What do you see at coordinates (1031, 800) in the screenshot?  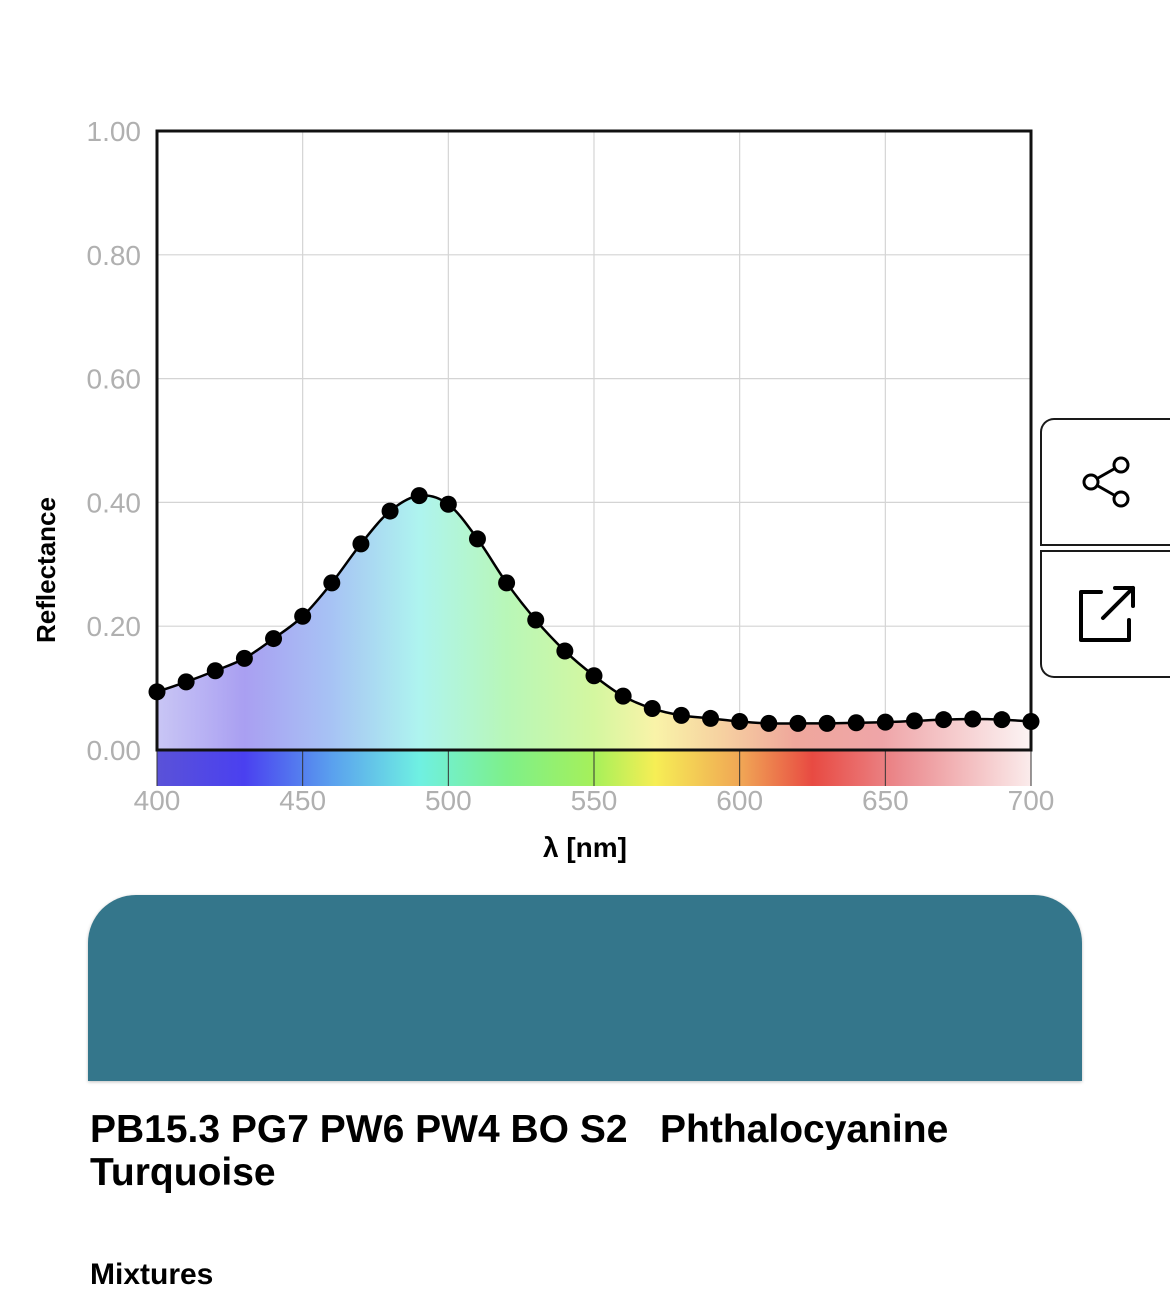 I see `x-tick-label: 700` at bounding box center [1031, 800].